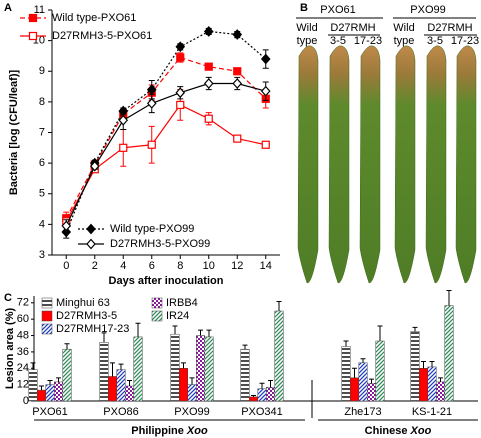 This screenshot has width=481, height=438. I want to click on y-tick-label: 11, so click(39, 10).